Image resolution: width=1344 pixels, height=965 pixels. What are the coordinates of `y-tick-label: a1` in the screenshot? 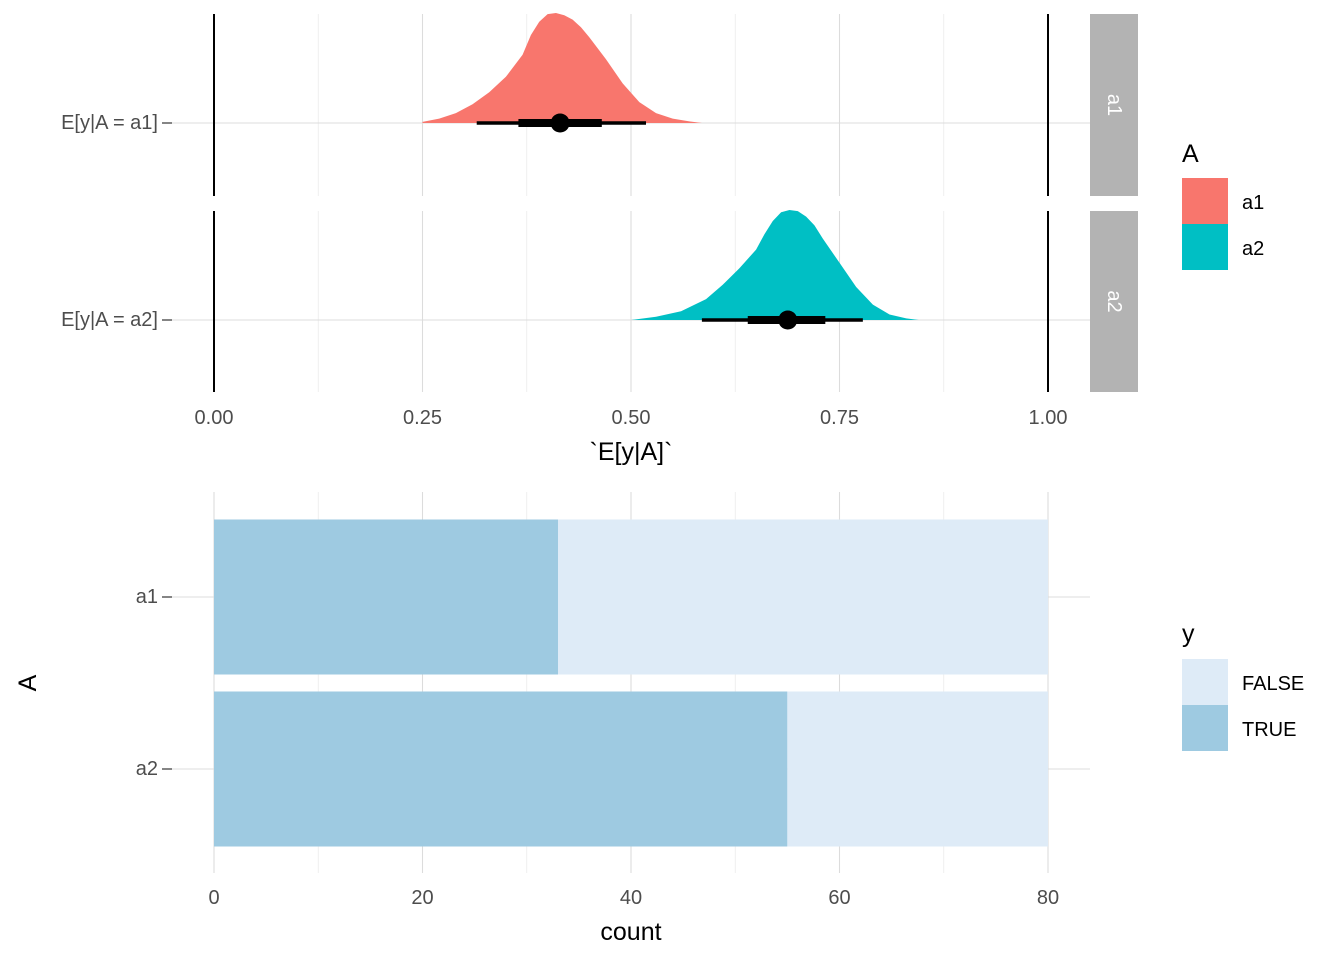 It's located at (147, 597).